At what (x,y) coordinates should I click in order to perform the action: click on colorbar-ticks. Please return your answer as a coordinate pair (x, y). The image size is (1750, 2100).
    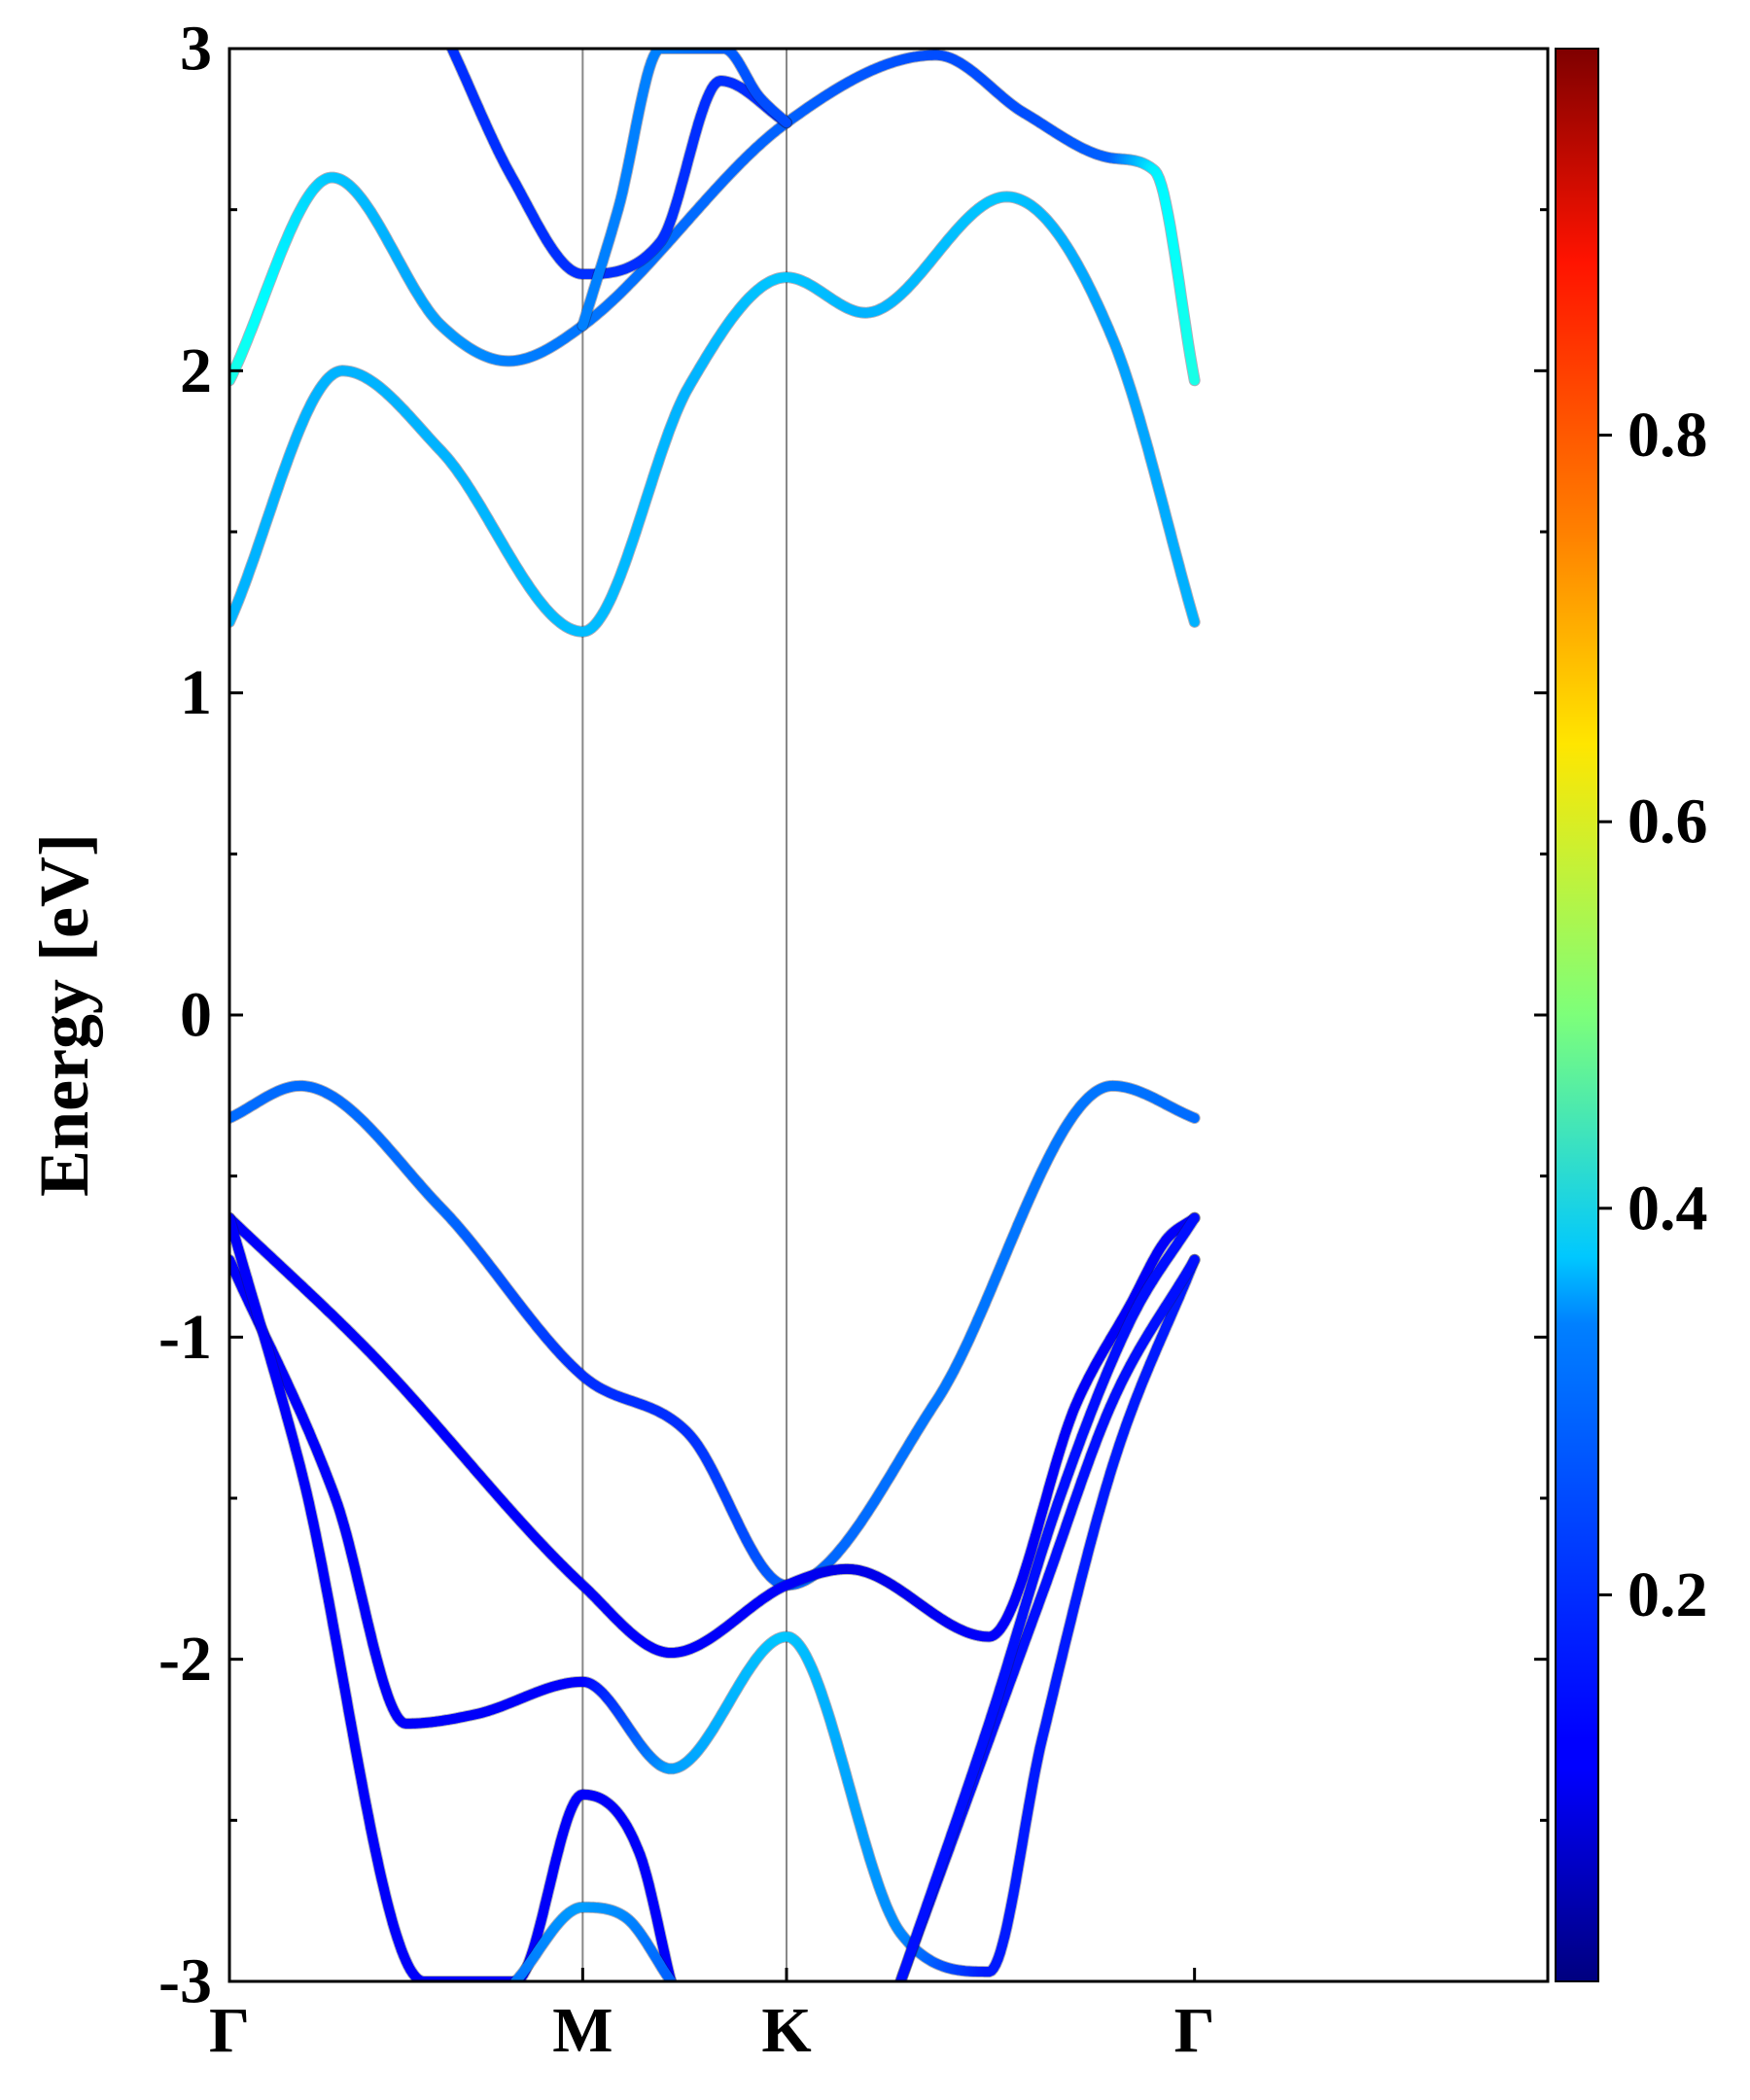
    Looking at the image, I should click on (1605, 1015).